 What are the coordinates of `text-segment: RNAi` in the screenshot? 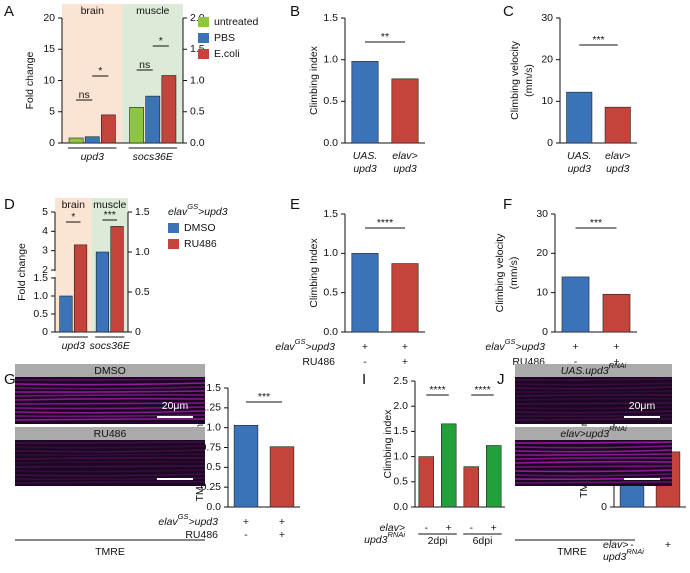 It's located at (618, 365).